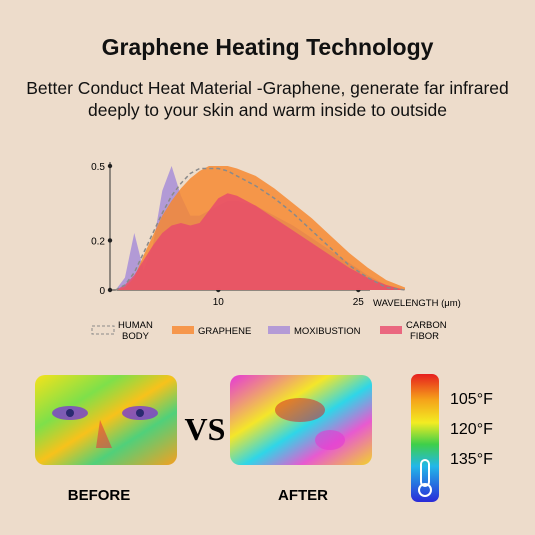 This screenshot has width=535, height=535. Describe the element at coordinates (426, 331) in the screenshot. I see `legend-label: CARBON FIBOR` at that location.